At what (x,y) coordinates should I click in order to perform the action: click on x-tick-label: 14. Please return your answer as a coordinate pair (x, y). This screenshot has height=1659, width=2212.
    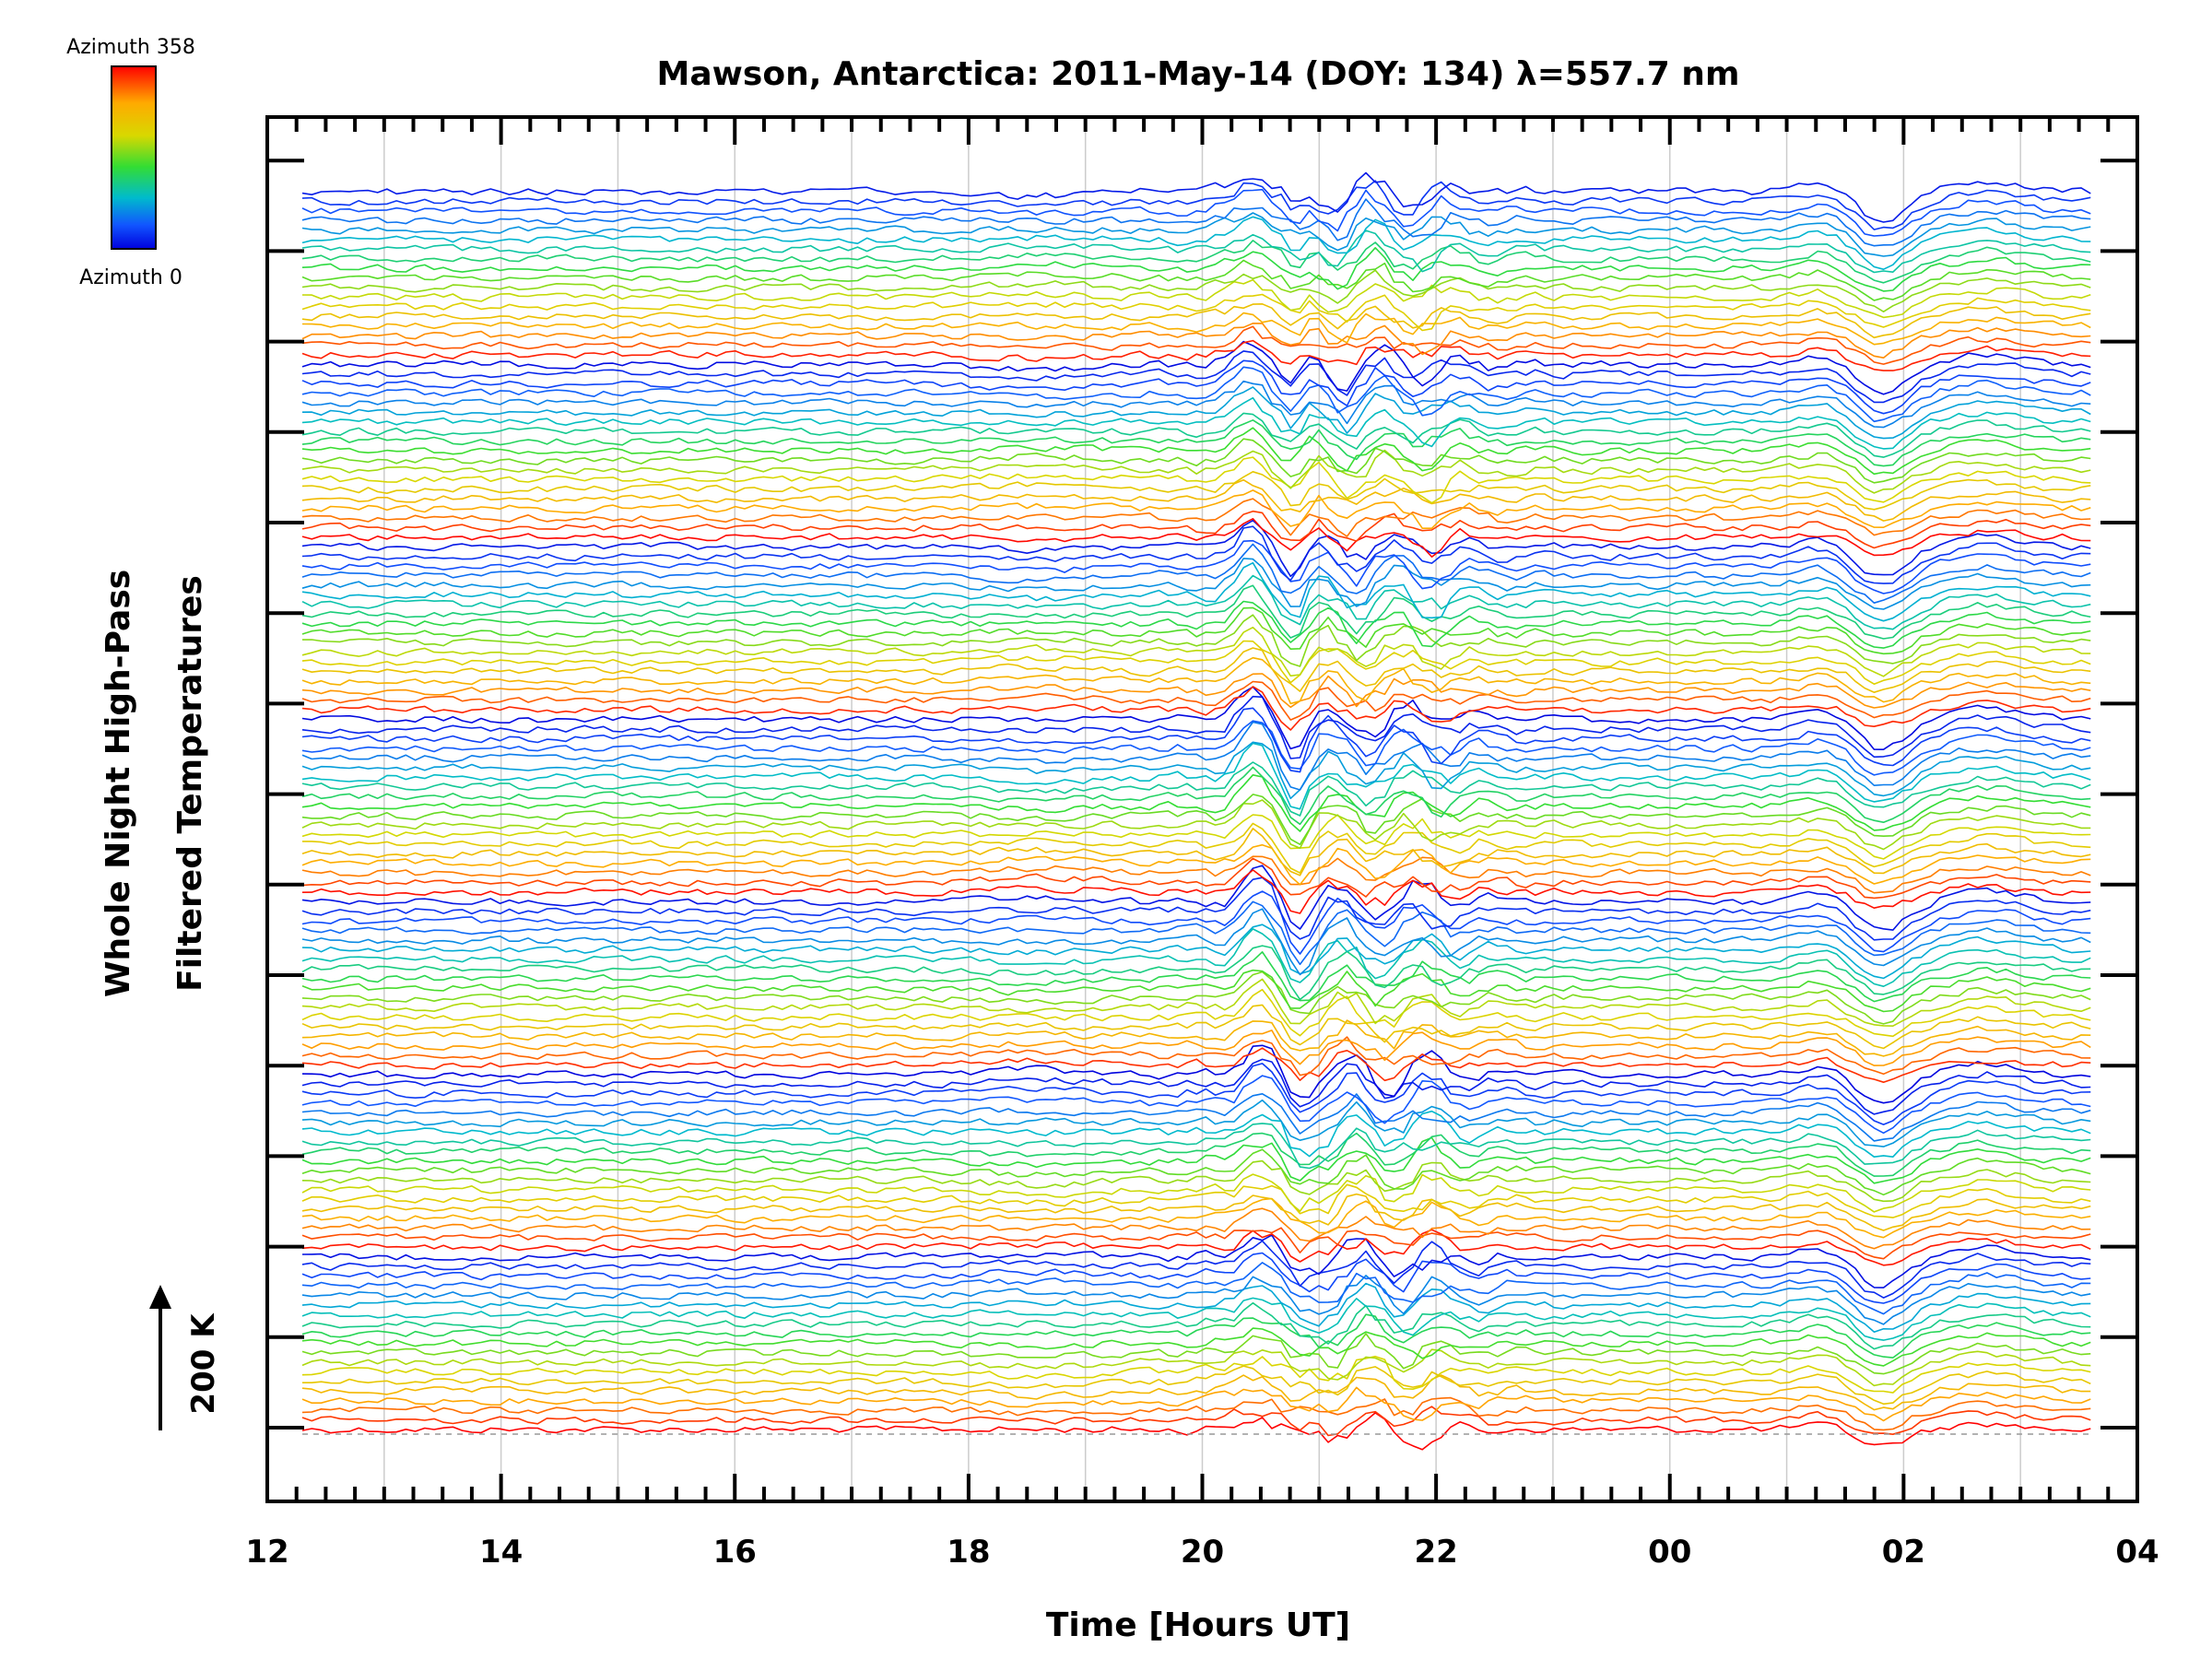
    Looking at the image, I should click on (501, 1552).